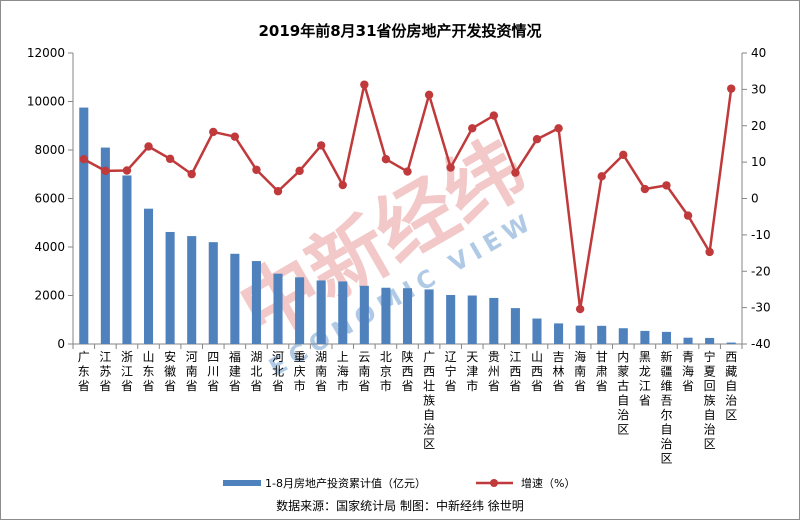 The image size is (800, 523). What do you see at coordinates (343, 371) in the screenshot?
I see `category-label: 上海市` at bounding box center [343, 371].